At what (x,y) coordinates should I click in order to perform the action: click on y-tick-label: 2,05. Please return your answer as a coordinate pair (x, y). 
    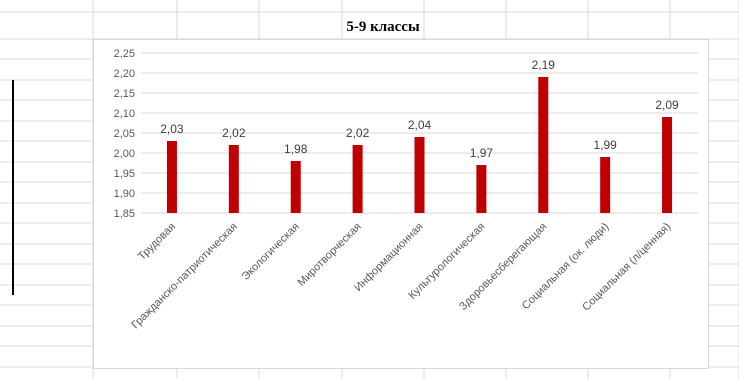
    Looking at the image, I should click on (124, 134).